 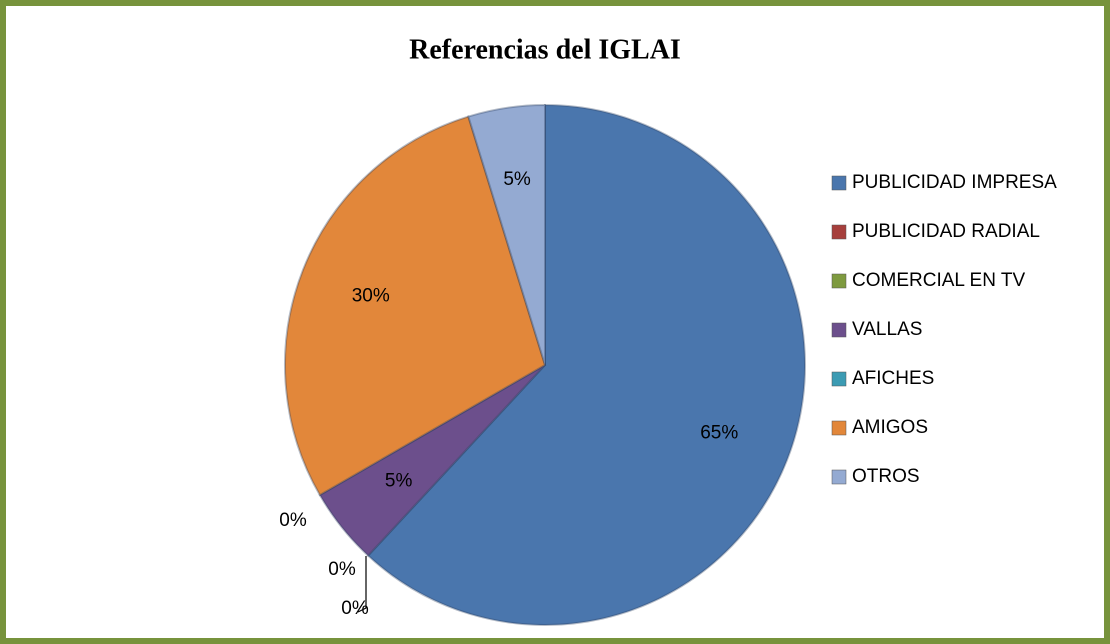 I want to click on legend-label: OTROS, so click(x=886, y=476).